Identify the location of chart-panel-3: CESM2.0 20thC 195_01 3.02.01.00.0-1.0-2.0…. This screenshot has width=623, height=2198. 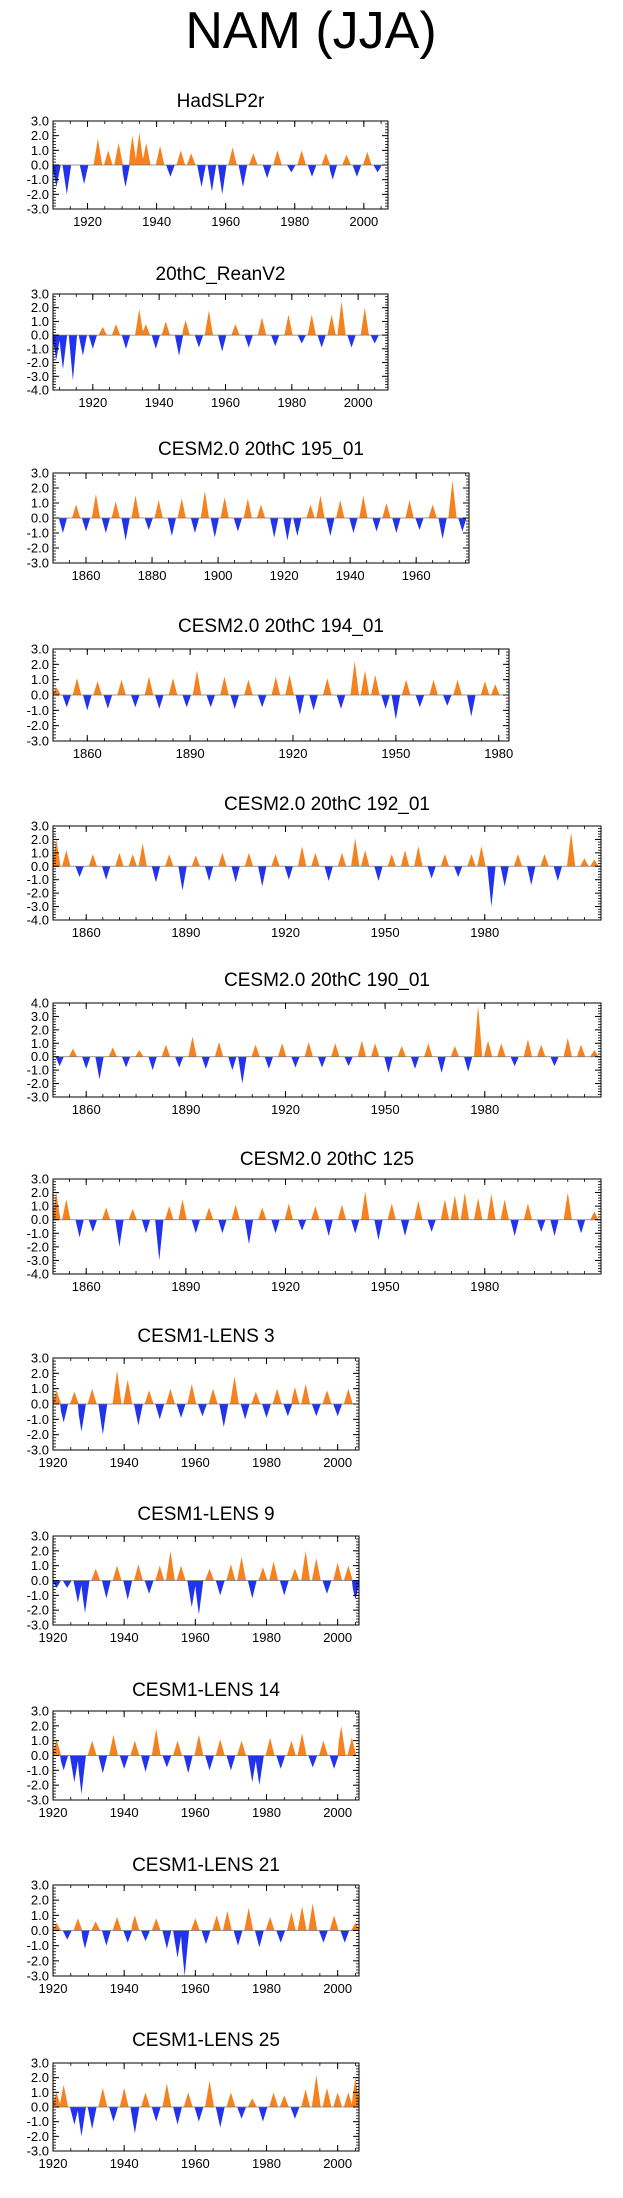
(248, 511).